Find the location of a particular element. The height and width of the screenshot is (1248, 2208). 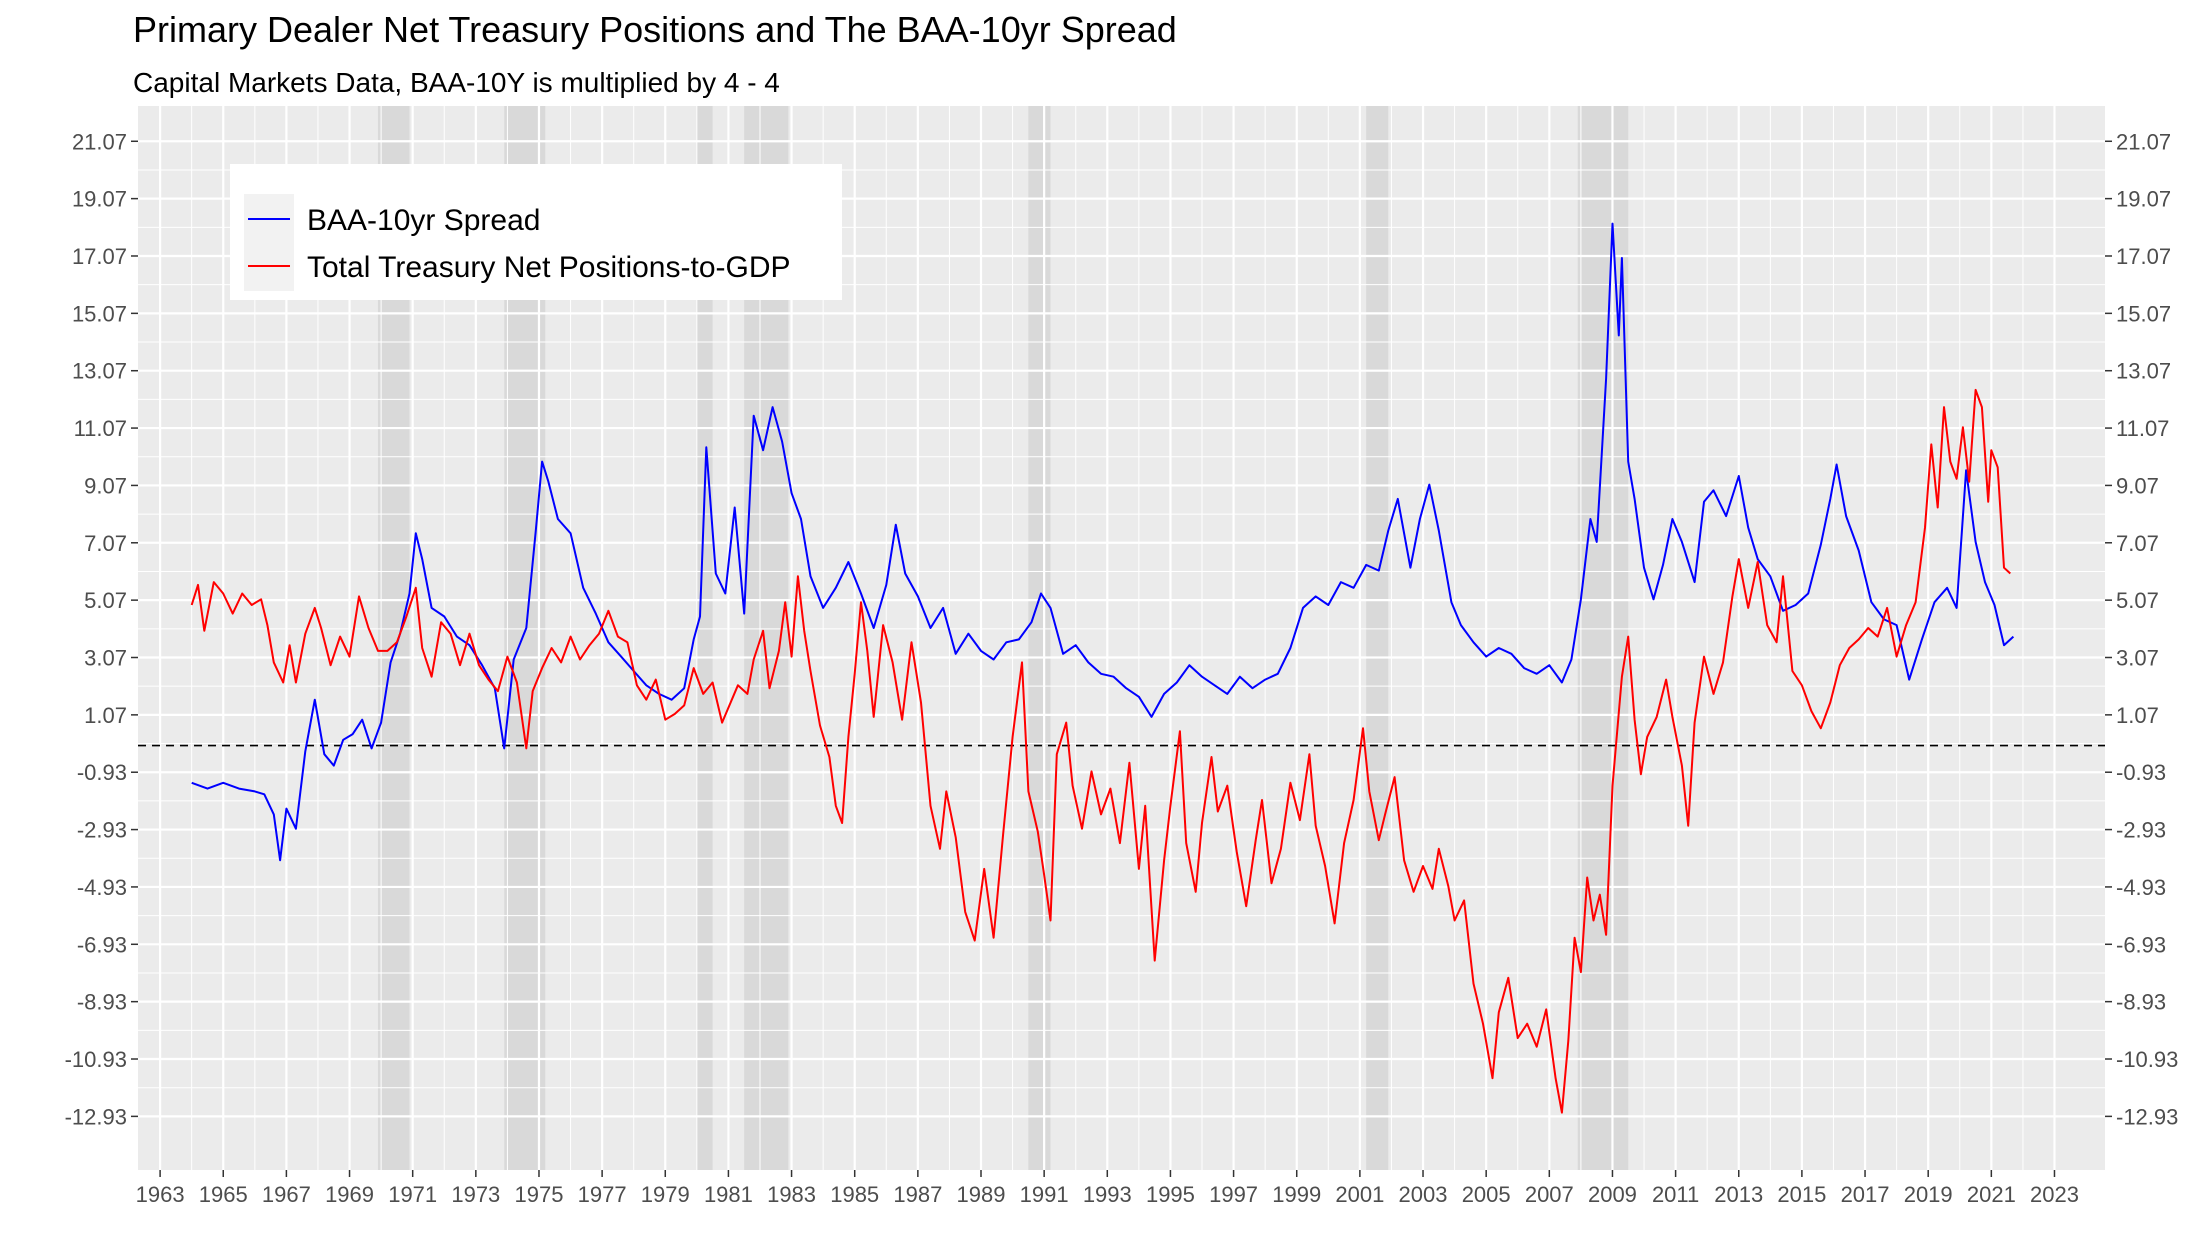

y-tick-label-right: 7.07 is located at coordinates (2137, 543).